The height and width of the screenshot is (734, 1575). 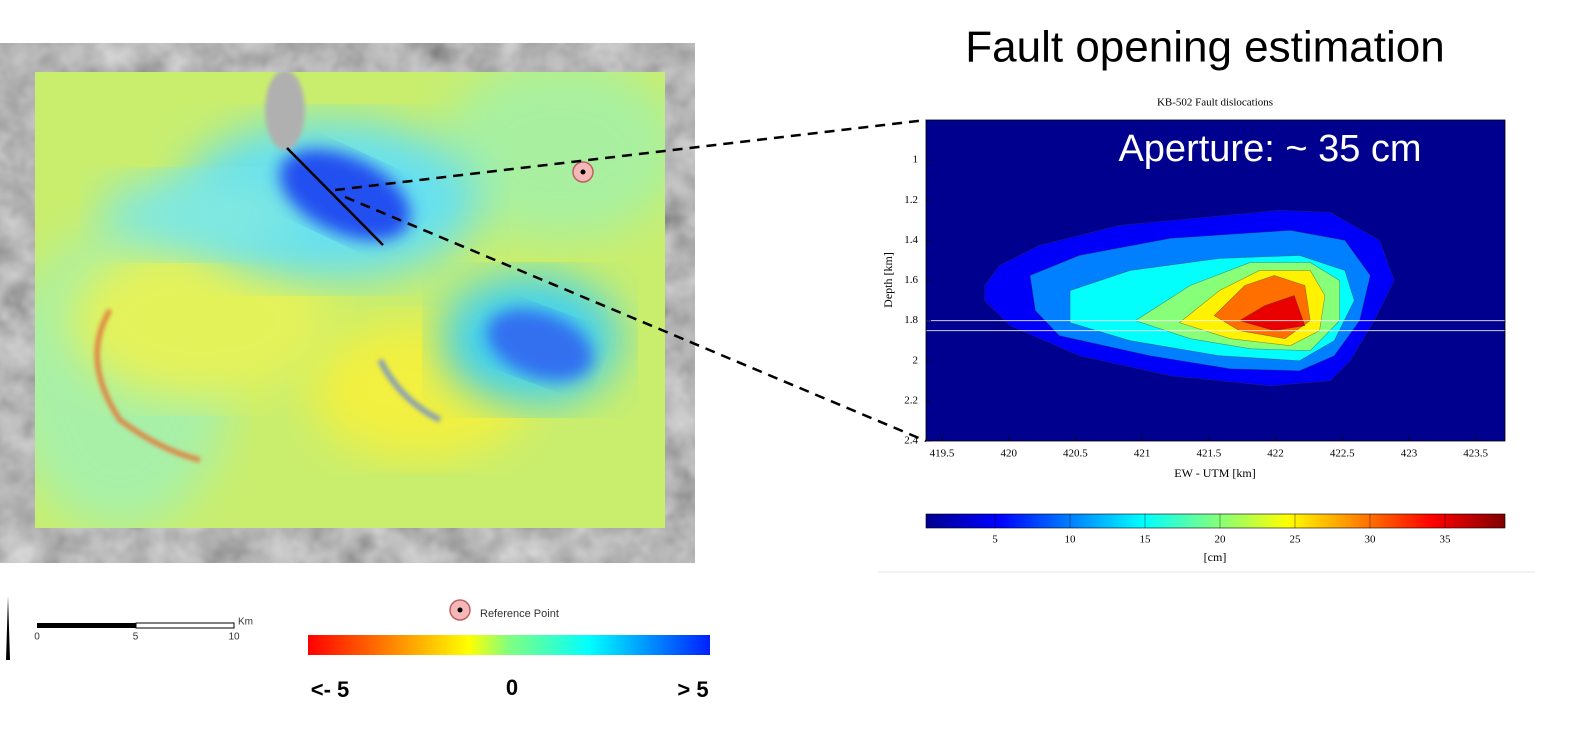 What do you see at coordinates (37, 637) in the screenshot?
I see `scale-tick-label: 0` at bounding box center [37, 637].